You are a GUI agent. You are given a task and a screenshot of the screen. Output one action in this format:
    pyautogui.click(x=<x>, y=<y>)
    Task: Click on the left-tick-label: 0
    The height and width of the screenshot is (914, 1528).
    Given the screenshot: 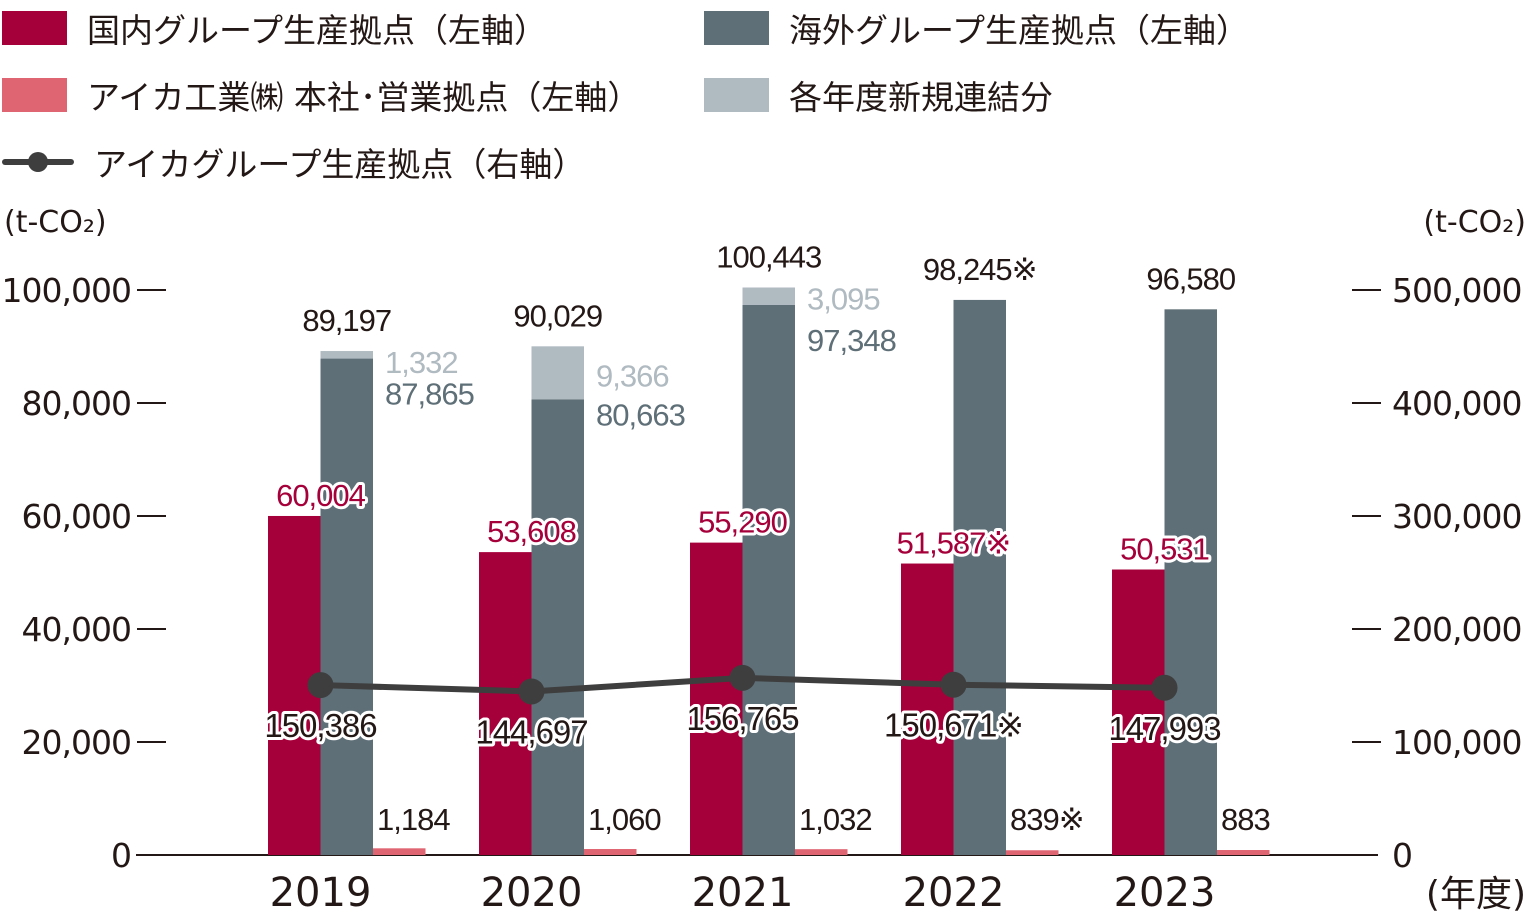 What is the action you would take?
    pyautogui.click(x=121, y=855)
    